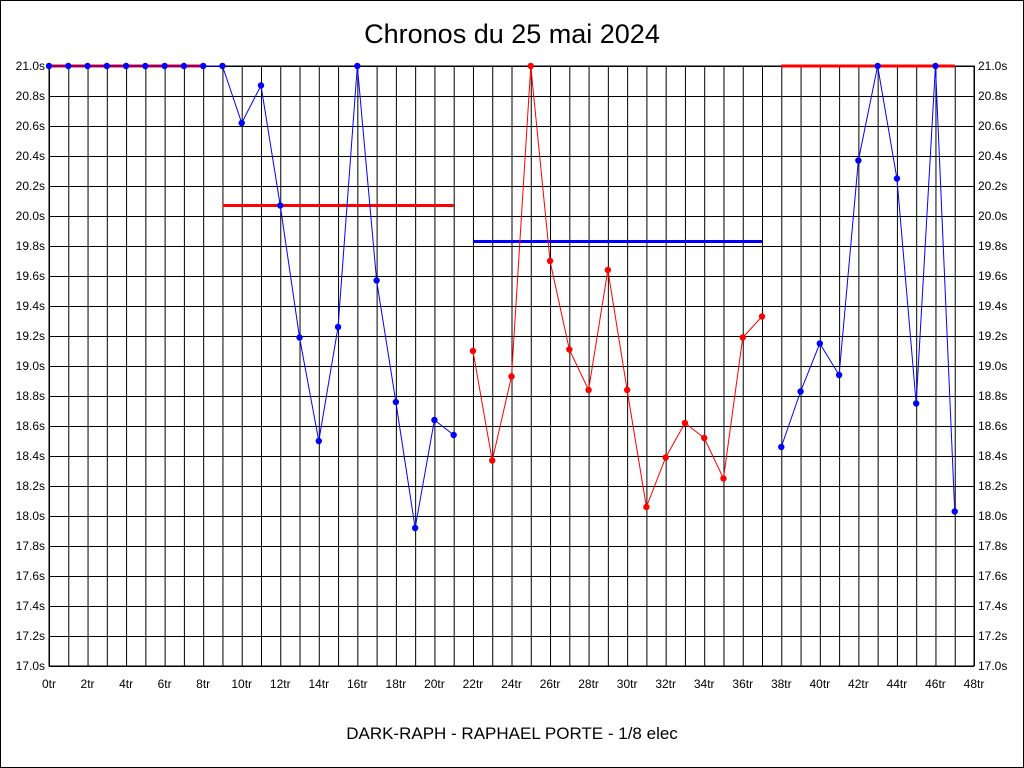  I want to click on y-tick-label-right: 18.2s, so click(992, 486).